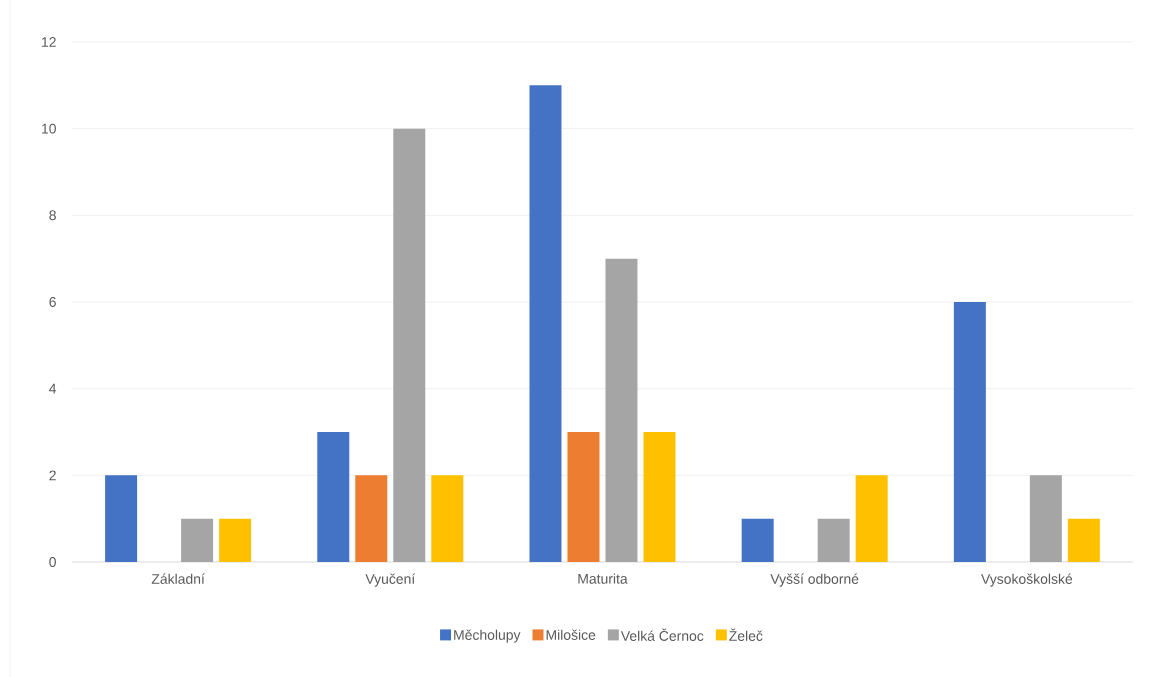  Describe the element at coordinates (603, 578) in the screenshot. I see `x-tick-label: Maturita` at that location.